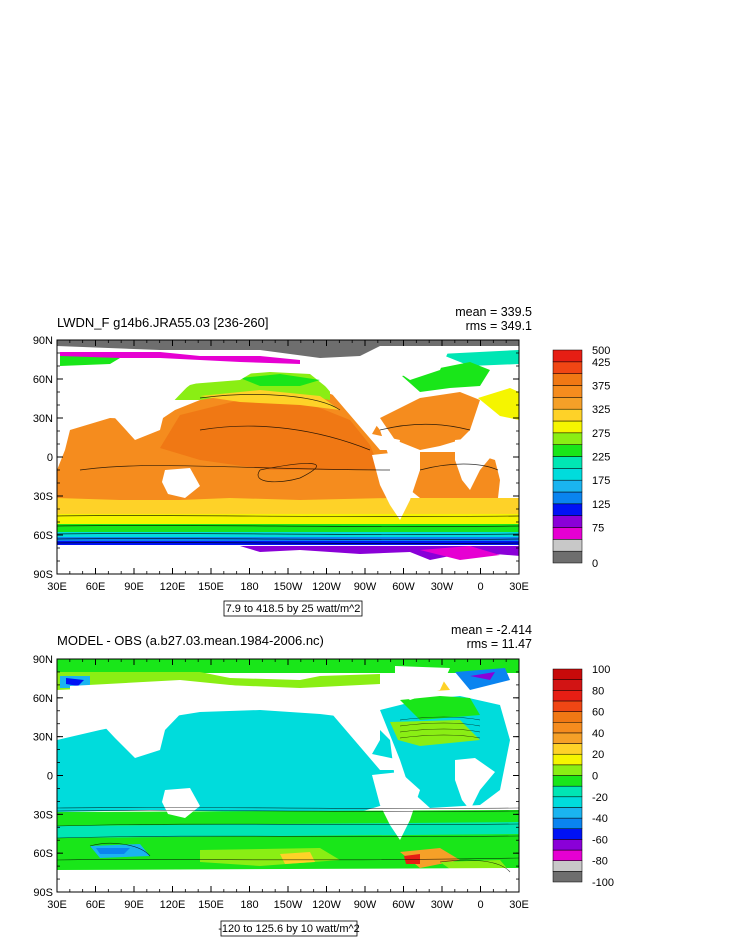 The width and height of the screenshot is (733, 945). I want to click on lat-tick-label: 90N, so click(43, 660).